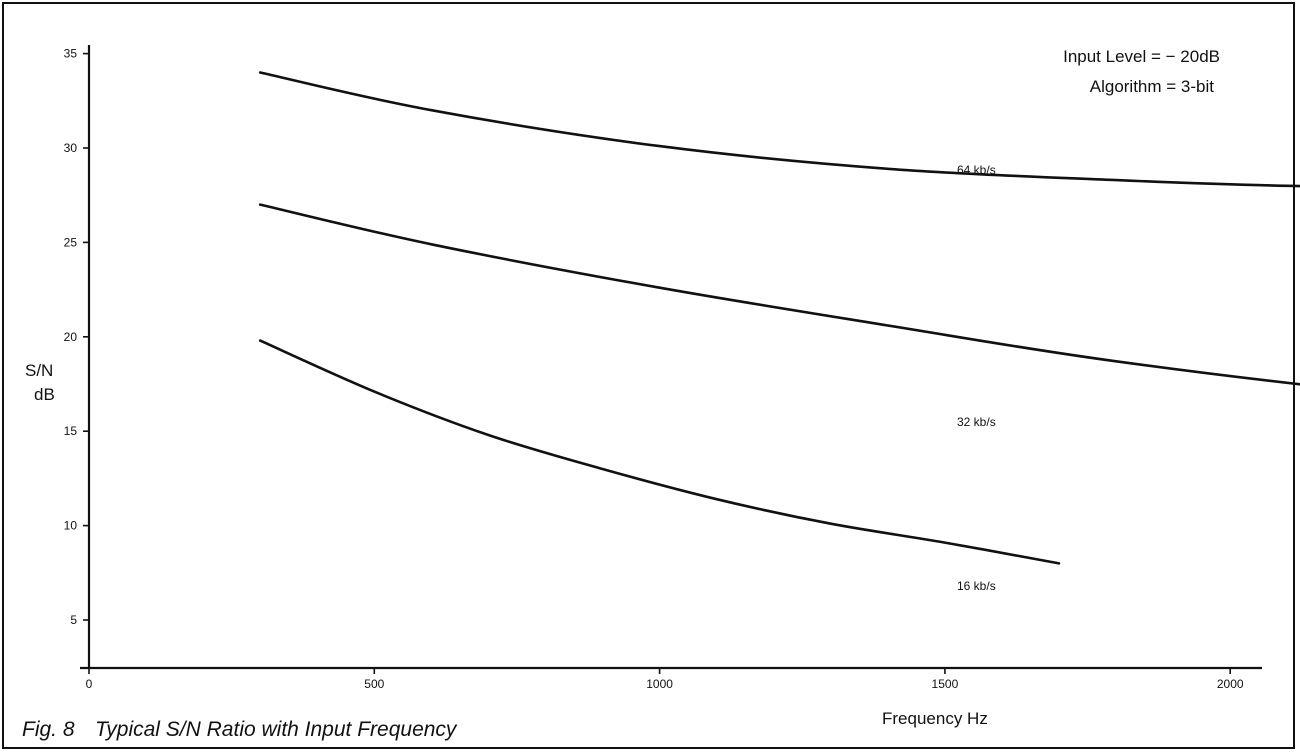 This screenshot has height=753, width=1300. I want to click on y-tick-label: 15, so click(71, 431).